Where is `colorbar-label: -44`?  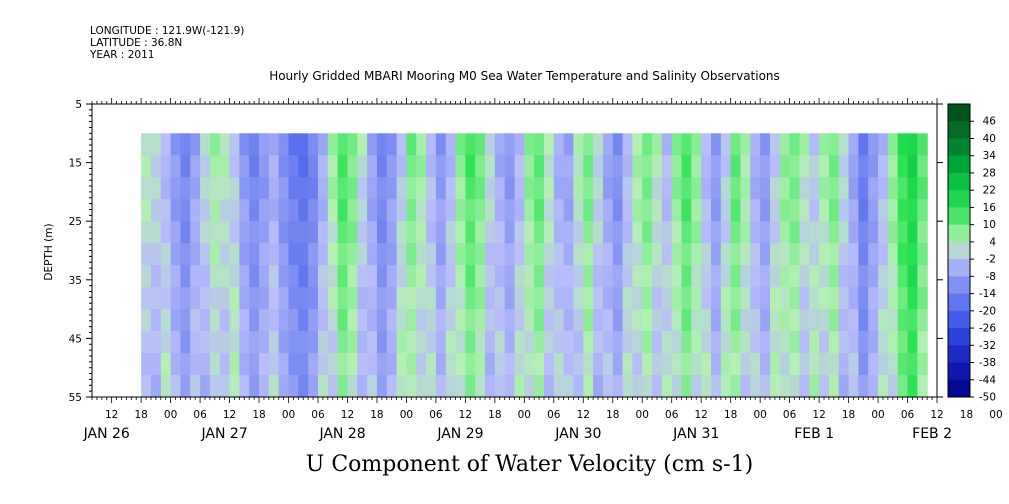
colorbar-label: -44 is located at coordinates (987, 380).